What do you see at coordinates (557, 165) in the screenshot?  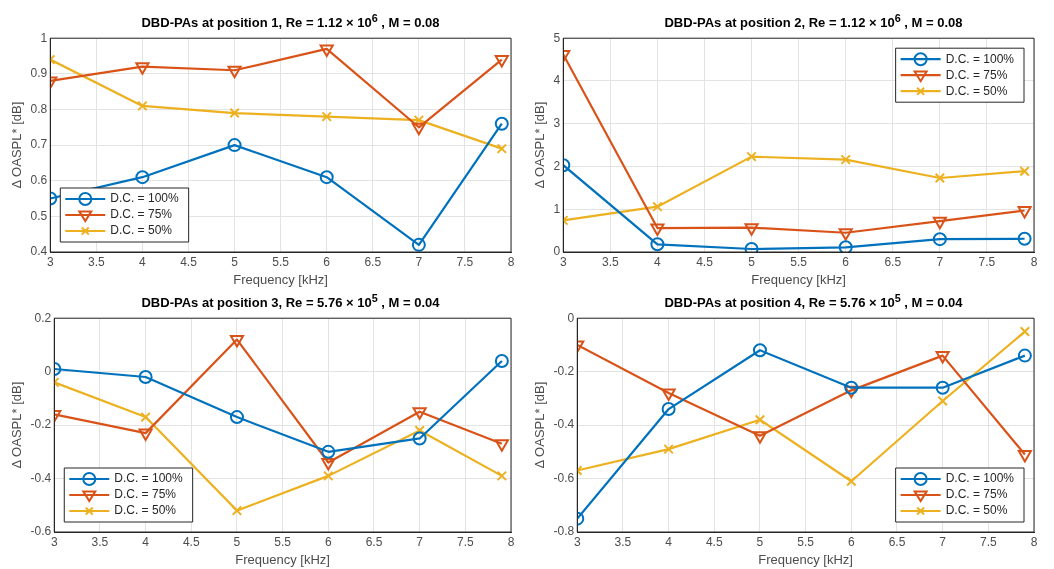 I see `y-tick-label: 2` at bounding box center [557, 165].